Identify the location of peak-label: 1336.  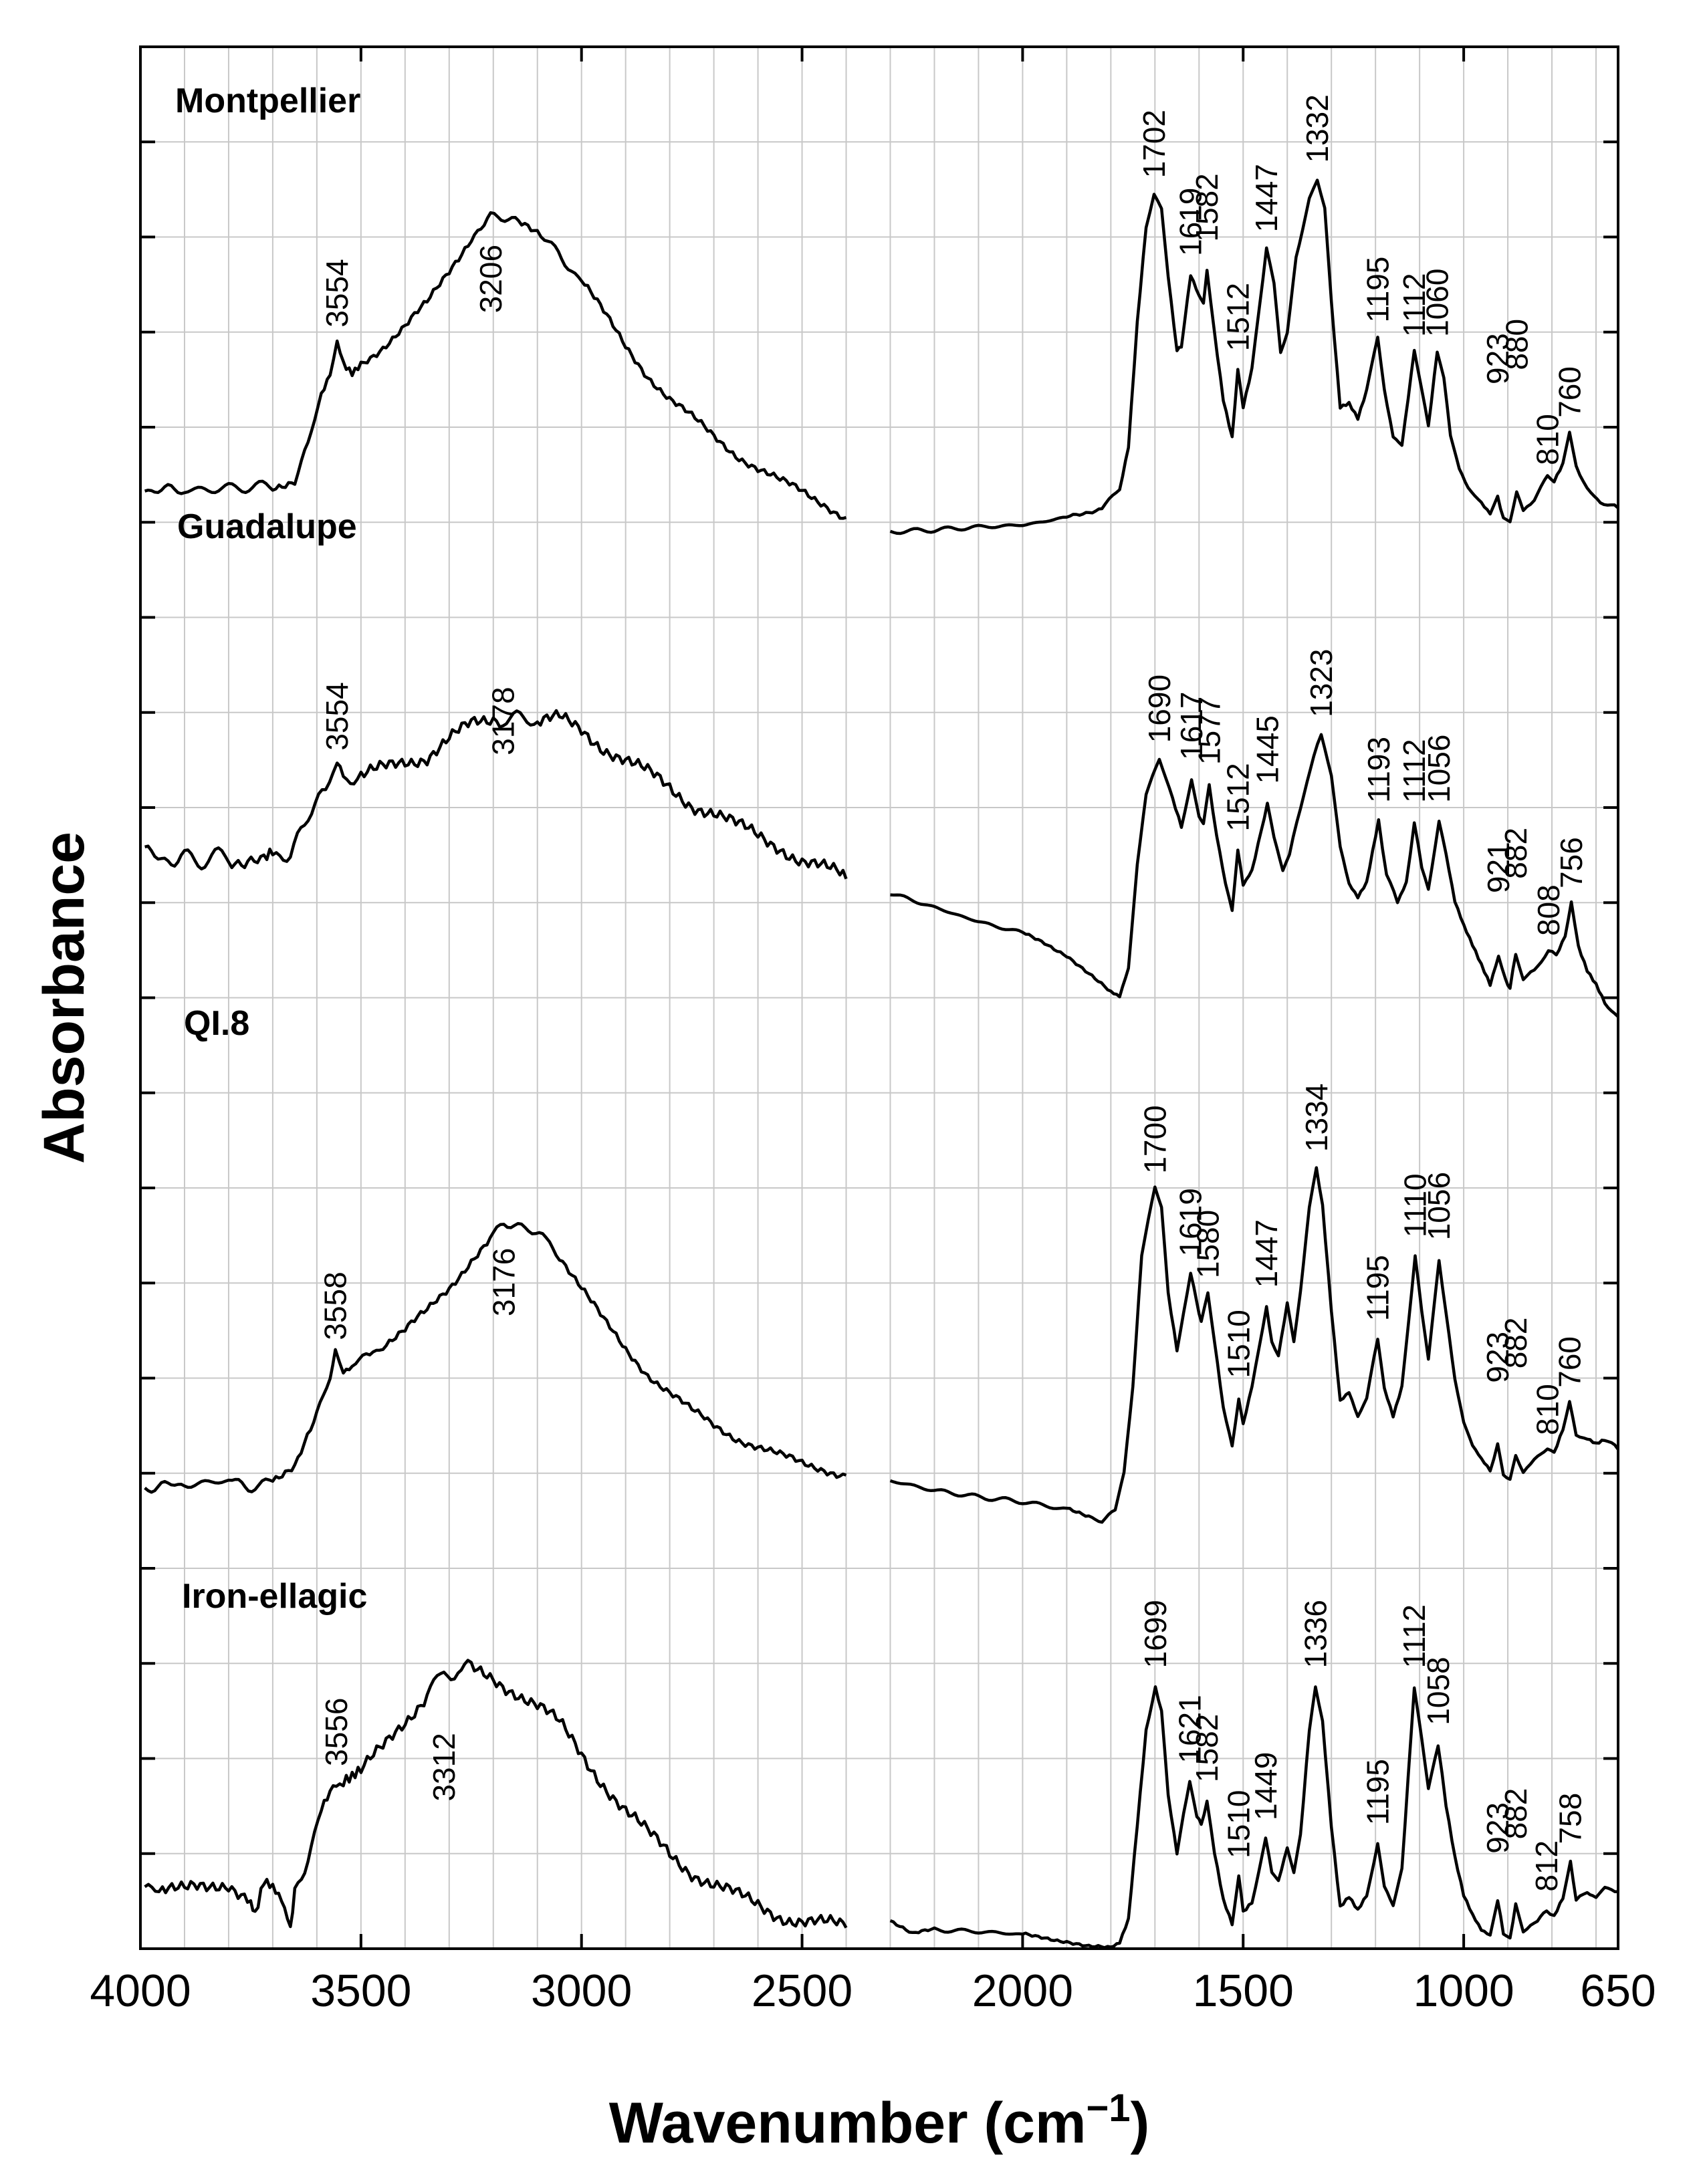
(1315, 1634).